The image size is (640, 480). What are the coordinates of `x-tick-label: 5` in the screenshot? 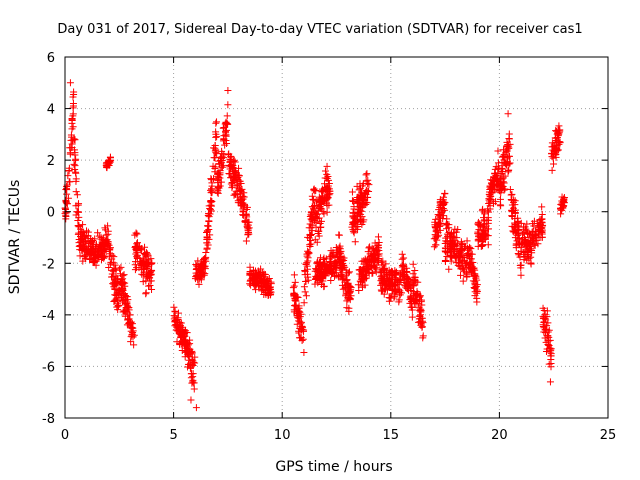 It's located at (173, 435).